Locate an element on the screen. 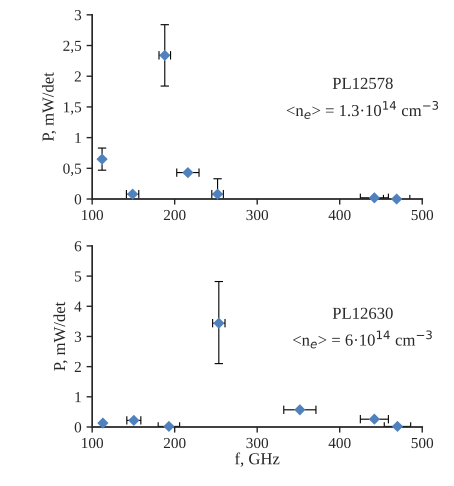 This screenshot has height=486, width=454. y-tick-label: 1,5 is located at coordinates (73, 108).